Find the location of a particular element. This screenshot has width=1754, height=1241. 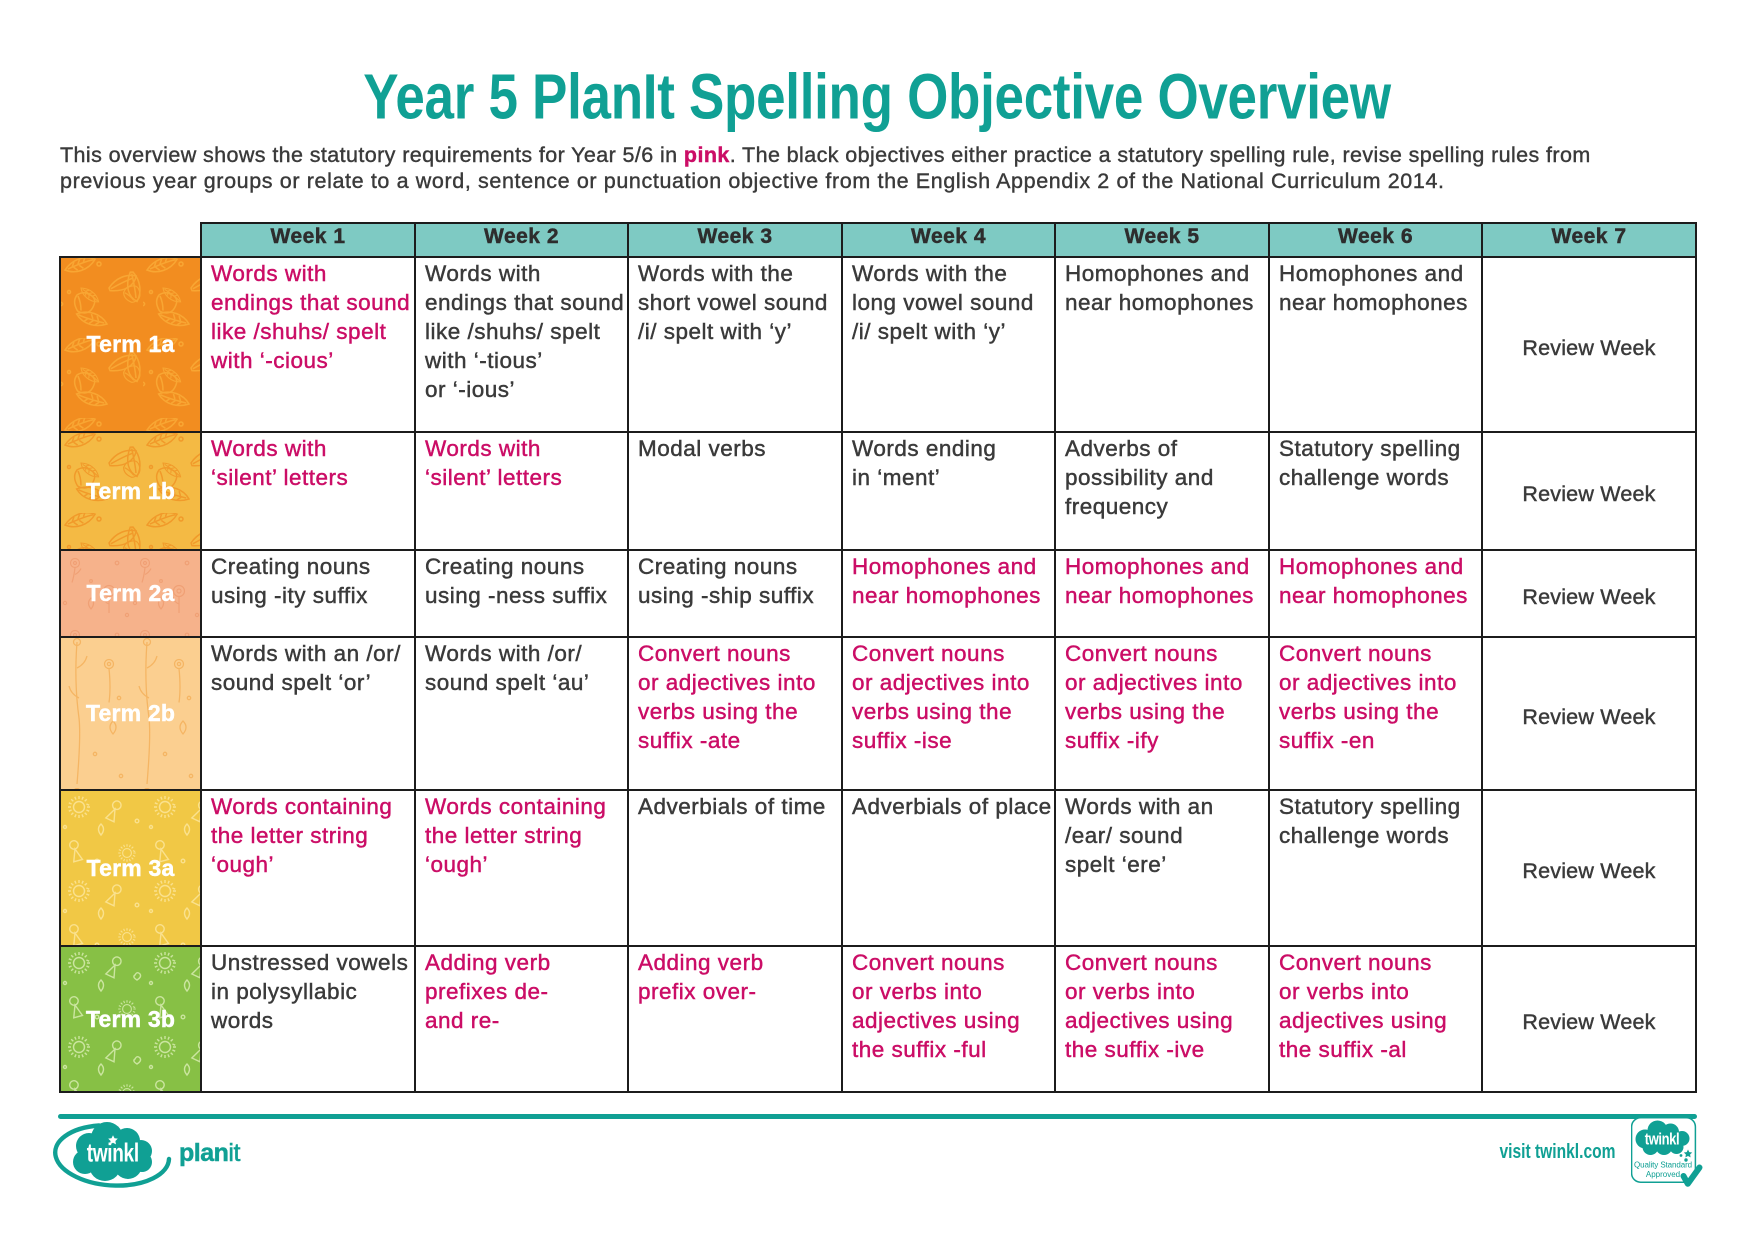

svg-text: Approved is located at coordinates (1663, 1174).